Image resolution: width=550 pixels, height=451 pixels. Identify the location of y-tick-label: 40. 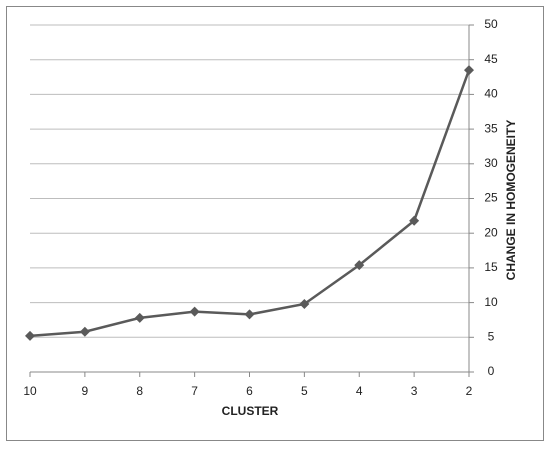
(491, 94).